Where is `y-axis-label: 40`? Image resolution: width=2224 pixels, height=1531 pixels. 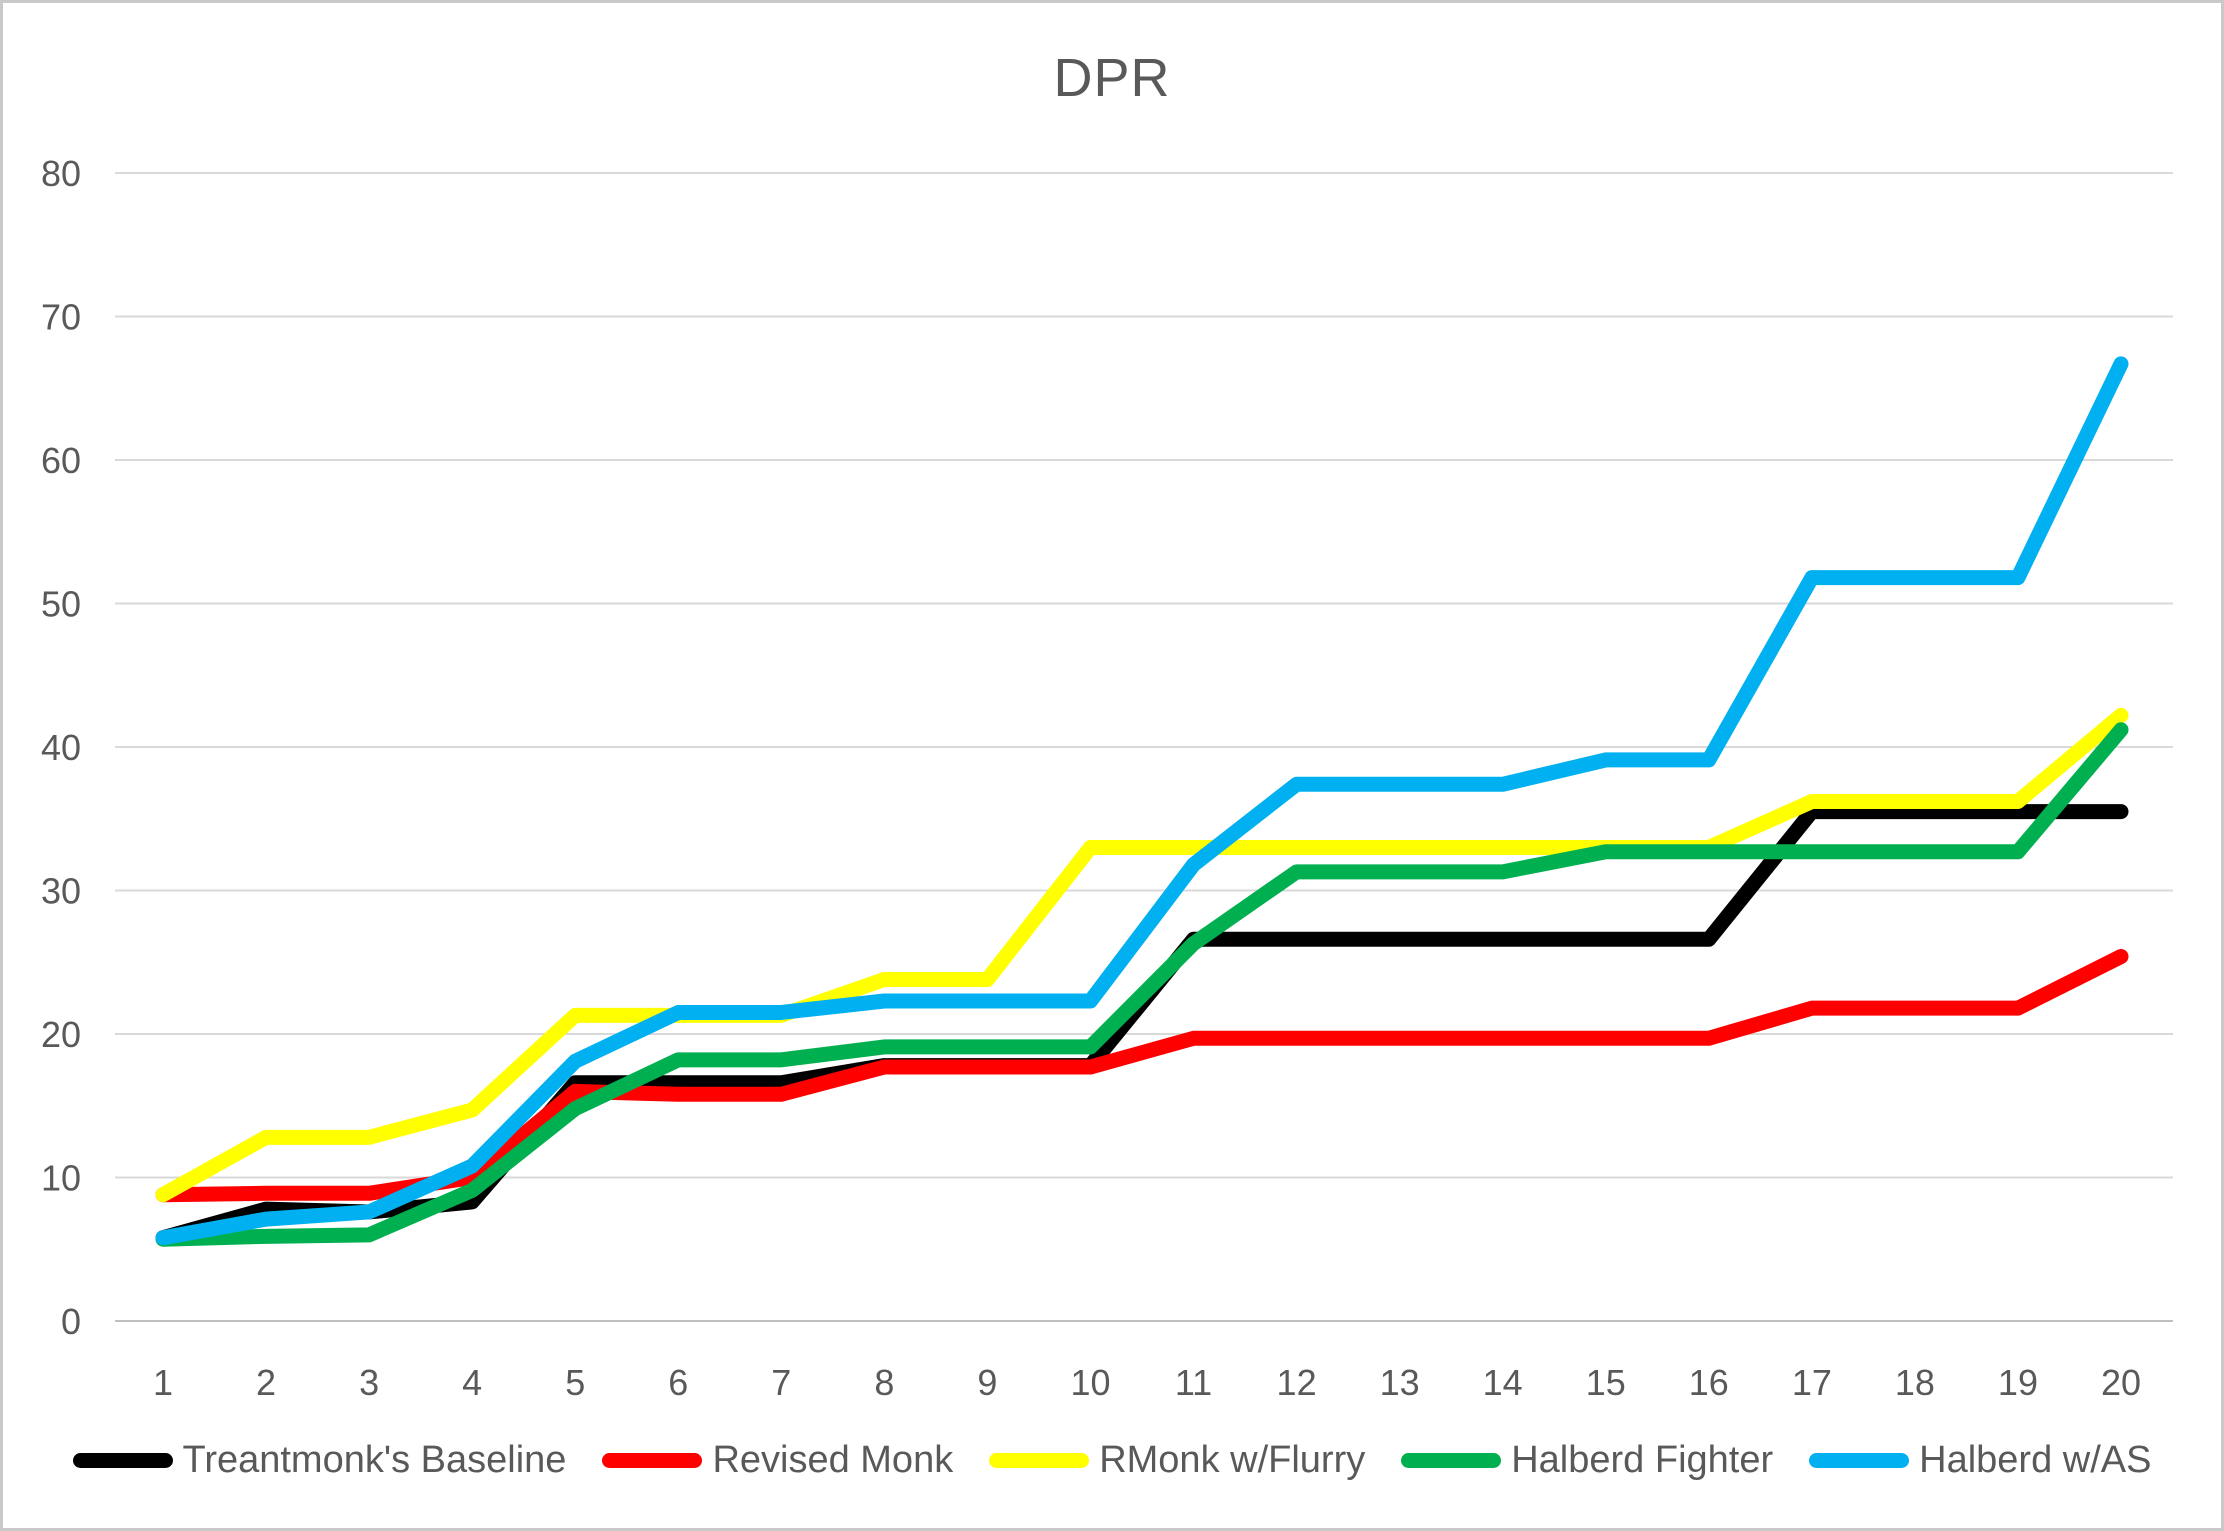 y-axis-label: 40 is located at coordinates (61, 747).